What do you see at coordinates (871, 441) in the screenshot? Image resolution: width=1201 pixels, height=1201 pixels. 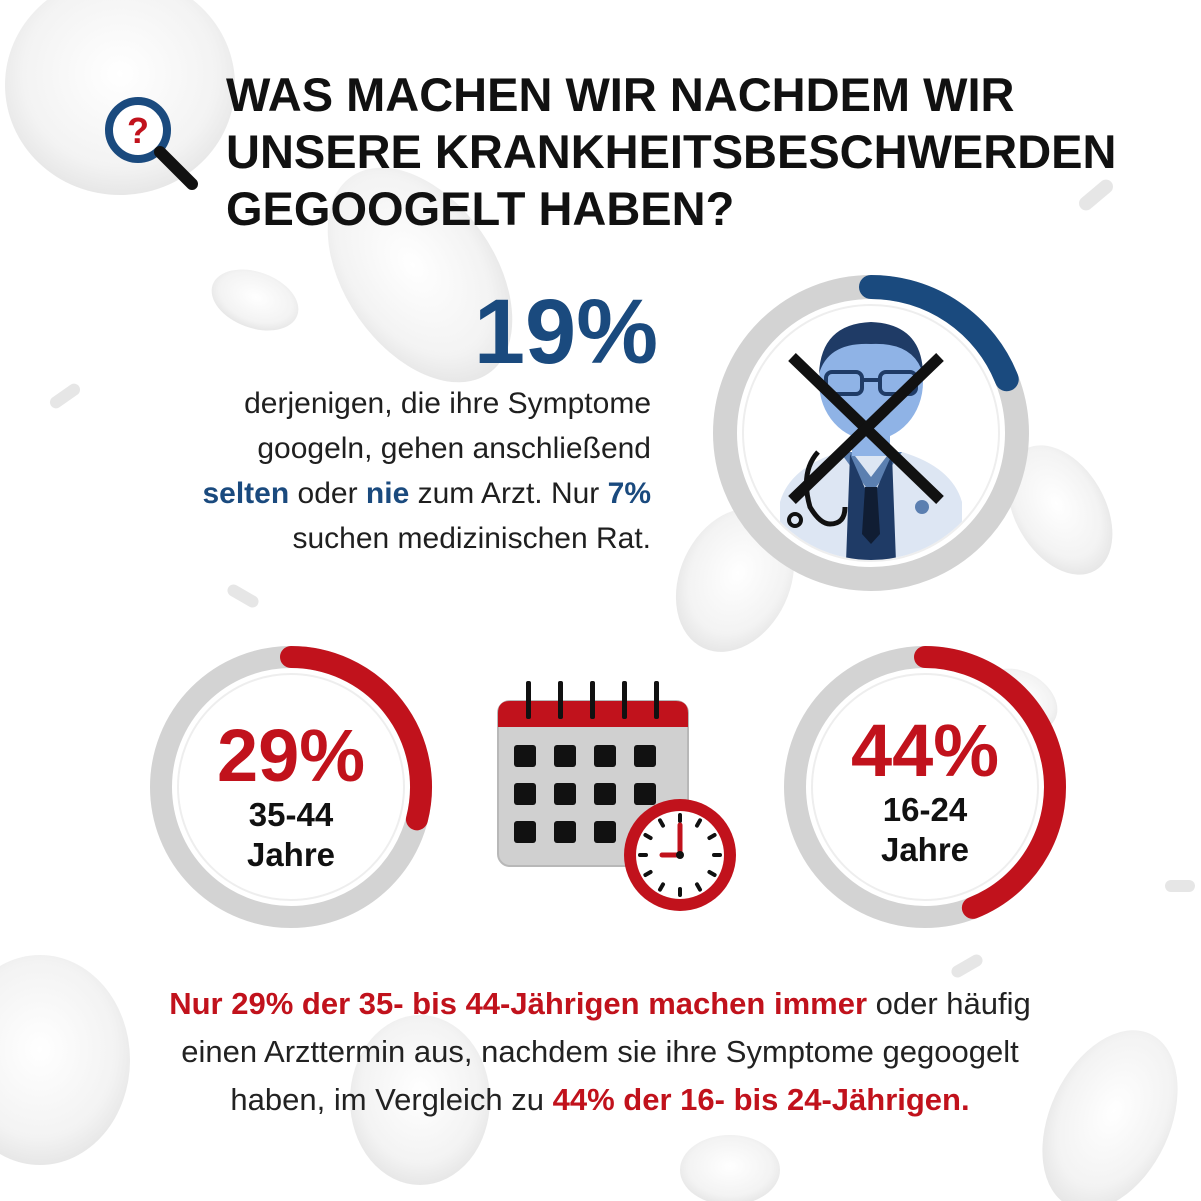 I see `doctor-crossed-icon` at bounding box center [871, 441].